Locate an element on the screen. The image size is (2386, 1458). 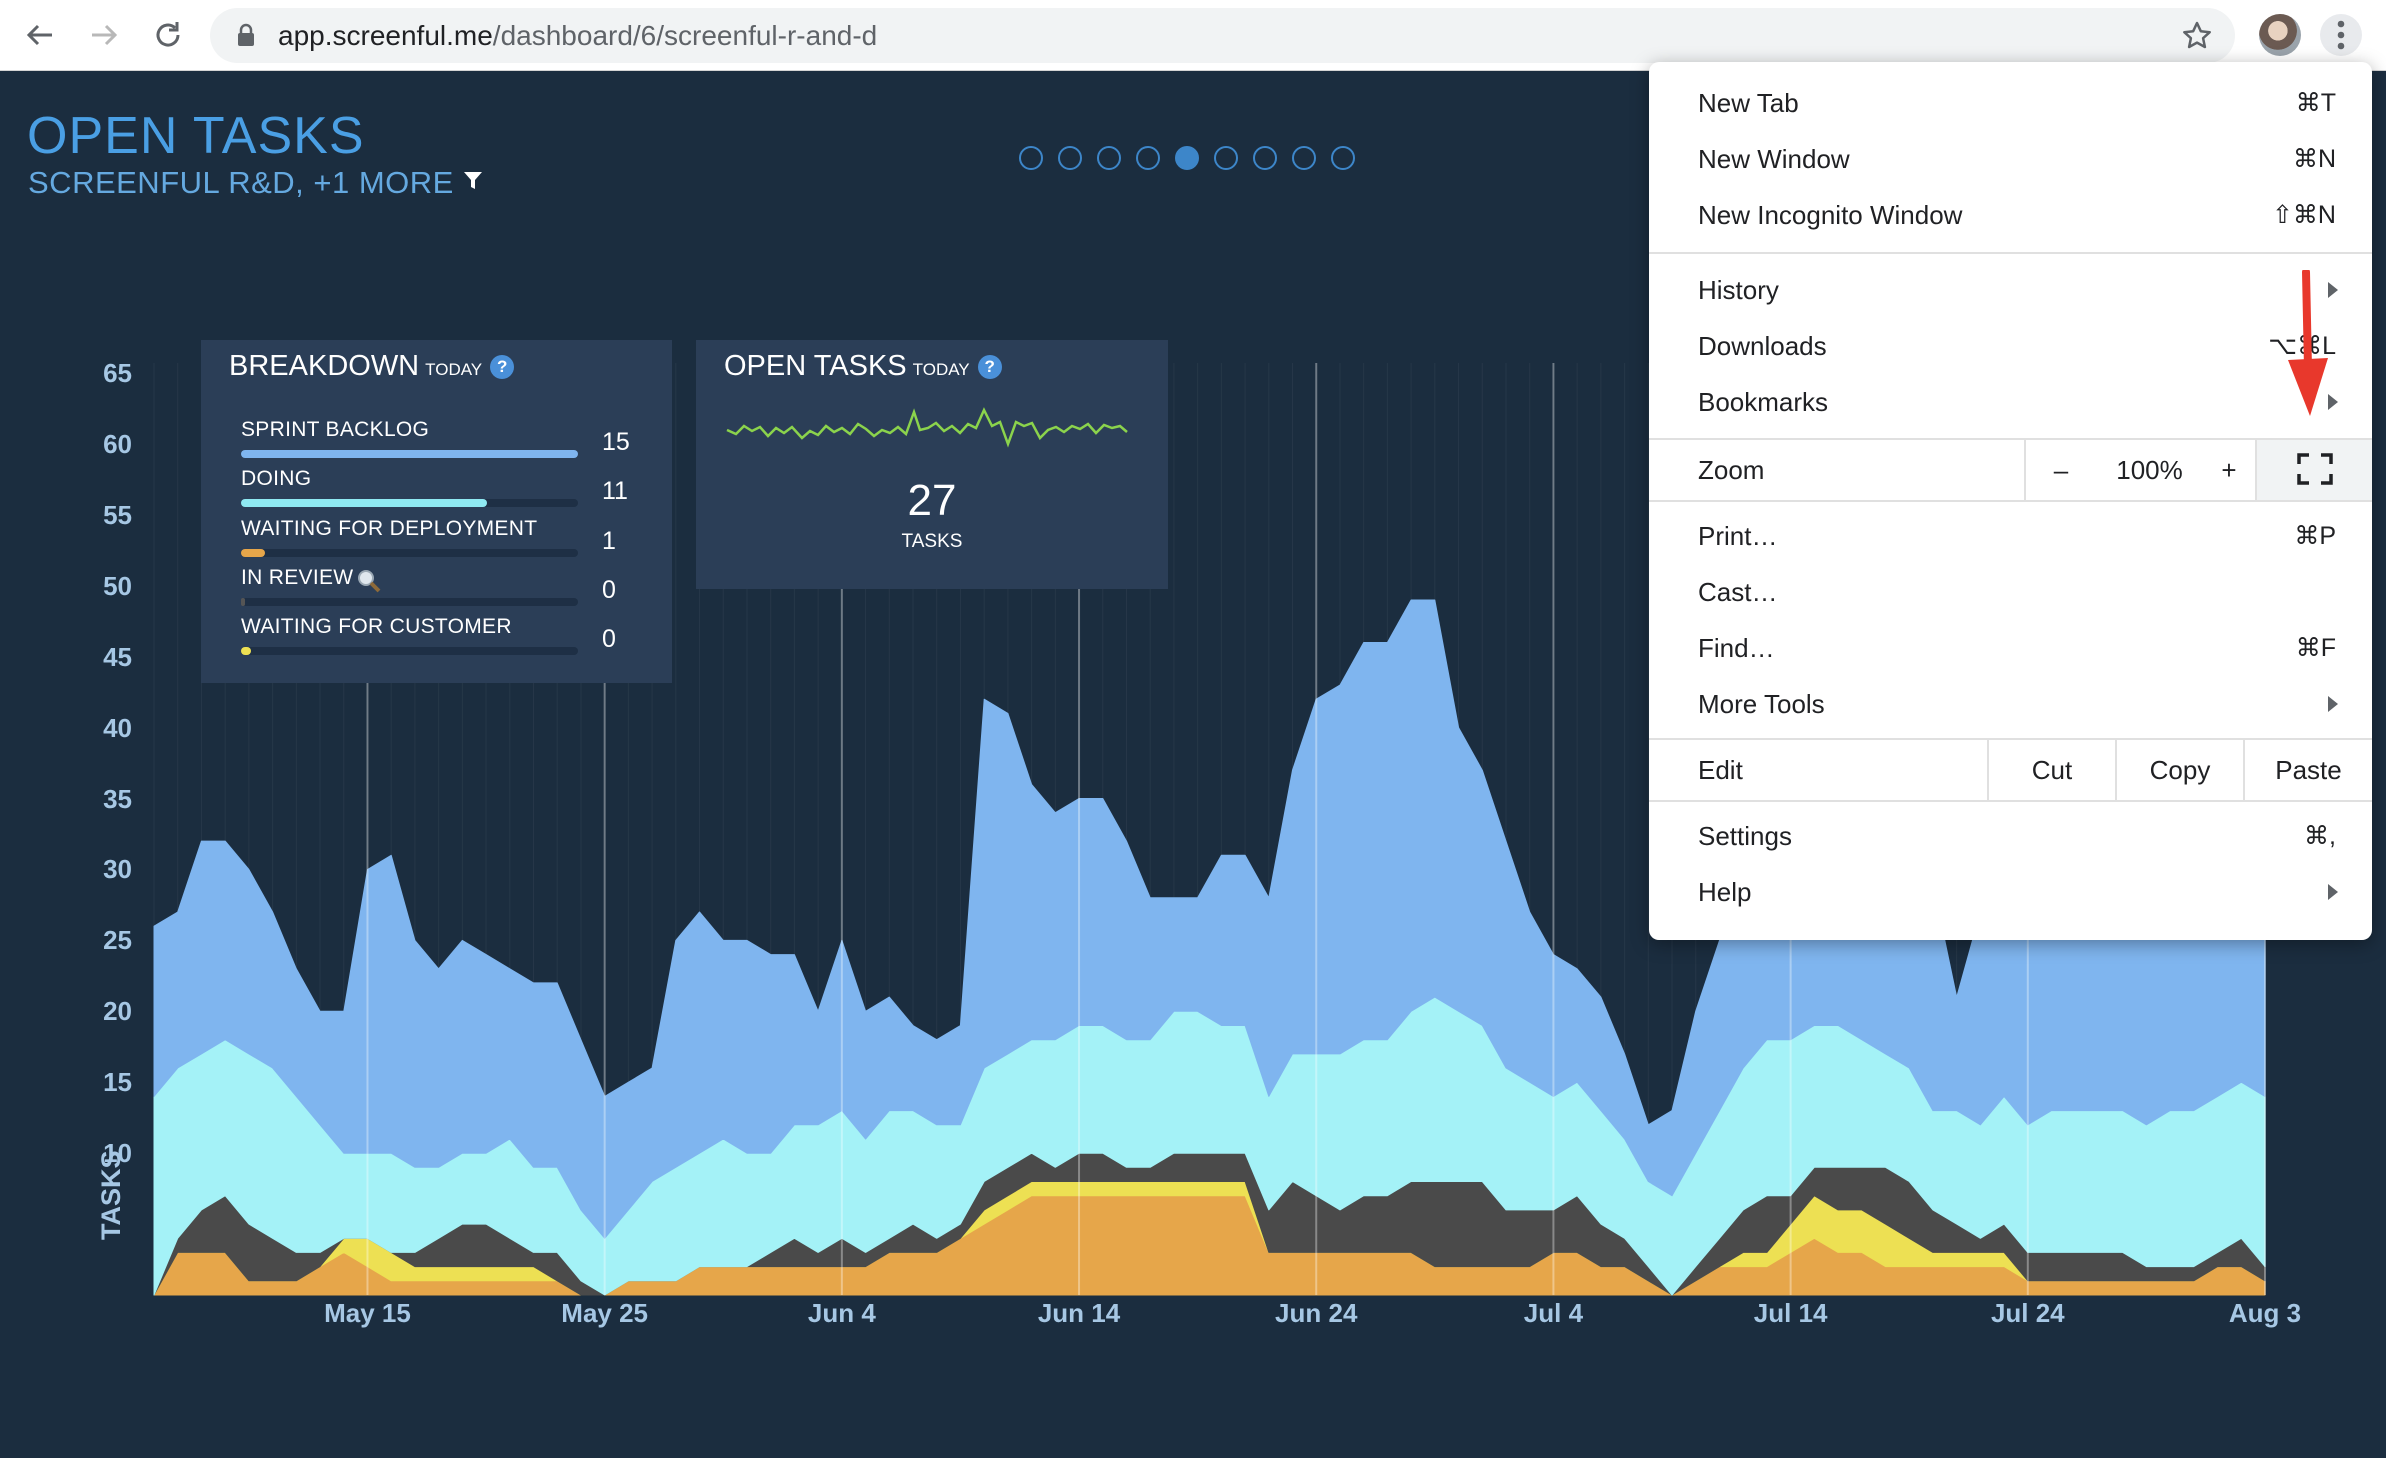
open-tasks-widget is located at coordinates (932, 464).